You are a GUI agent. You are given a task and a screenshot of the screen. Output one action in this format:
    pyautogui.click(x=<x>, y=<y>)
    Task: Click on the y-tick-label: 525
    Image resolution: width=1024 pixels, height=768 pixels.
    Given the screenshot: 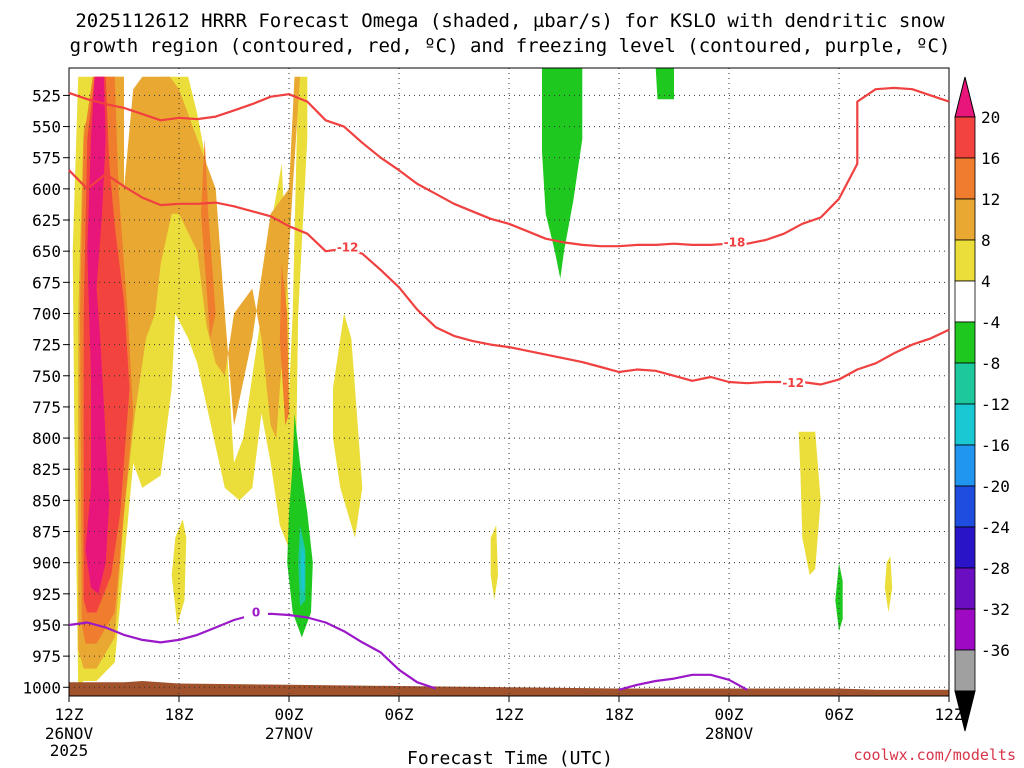 What is the action you would take?
    pyautogui.click(x=46, y=95)
    